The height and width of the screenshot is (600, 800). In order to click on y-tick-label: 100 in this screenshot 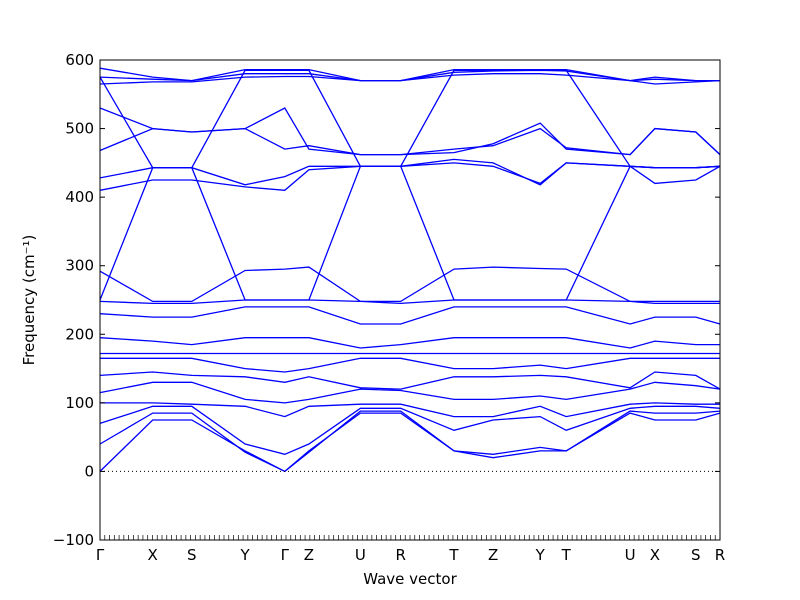, I will do `click(79, 403)`.